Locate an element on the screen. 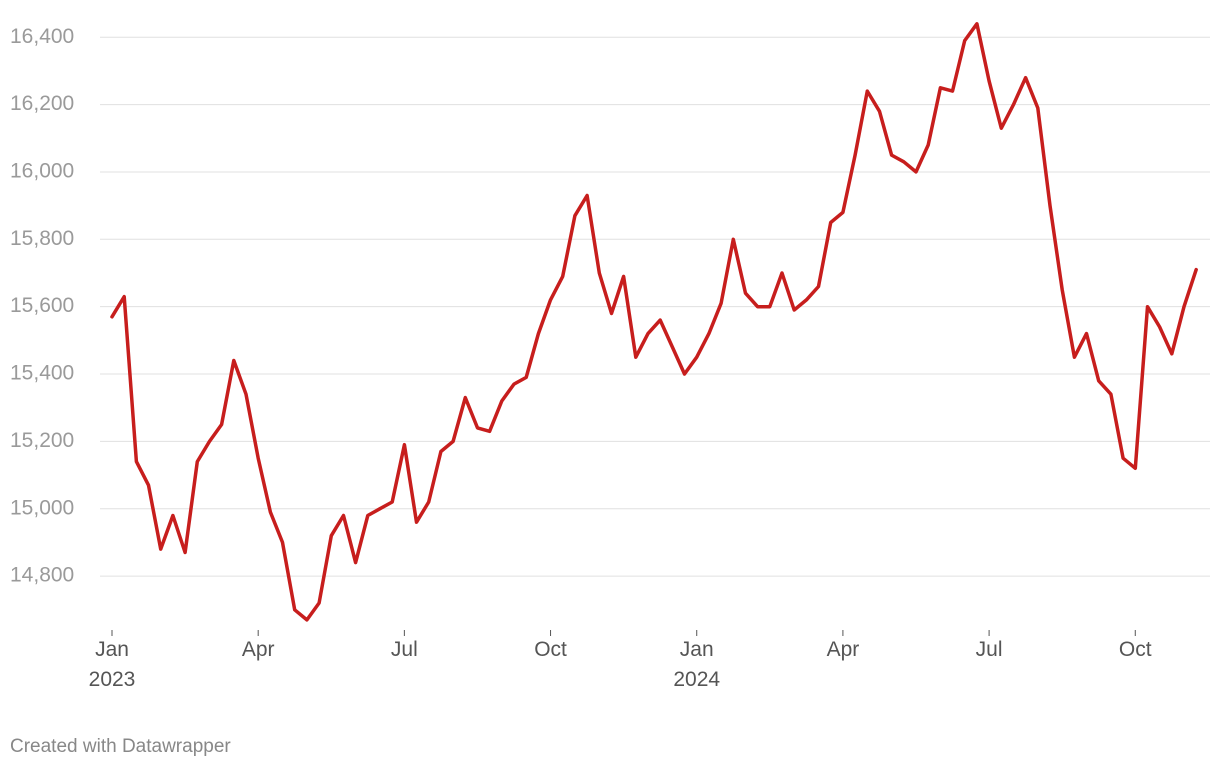 This screenshot has height=768, width=1220. y-tick-label: 14,800 is located at coordinates (42, 575).